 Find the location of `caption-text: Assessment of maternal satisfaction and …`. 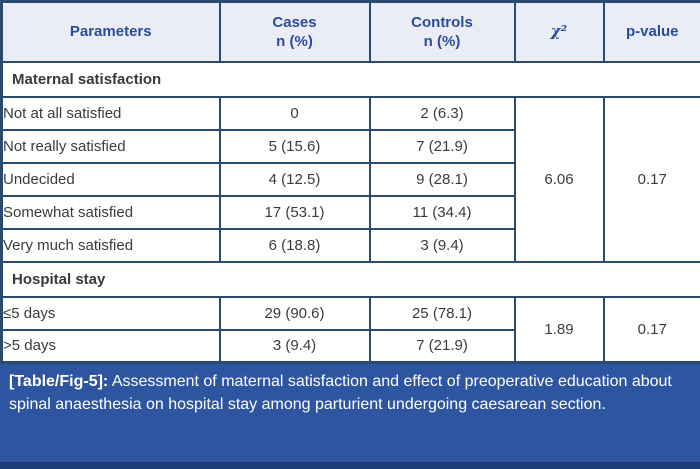

caption-text: Assessment of maternal satisfaction and … is located at coordinates (340, 393).